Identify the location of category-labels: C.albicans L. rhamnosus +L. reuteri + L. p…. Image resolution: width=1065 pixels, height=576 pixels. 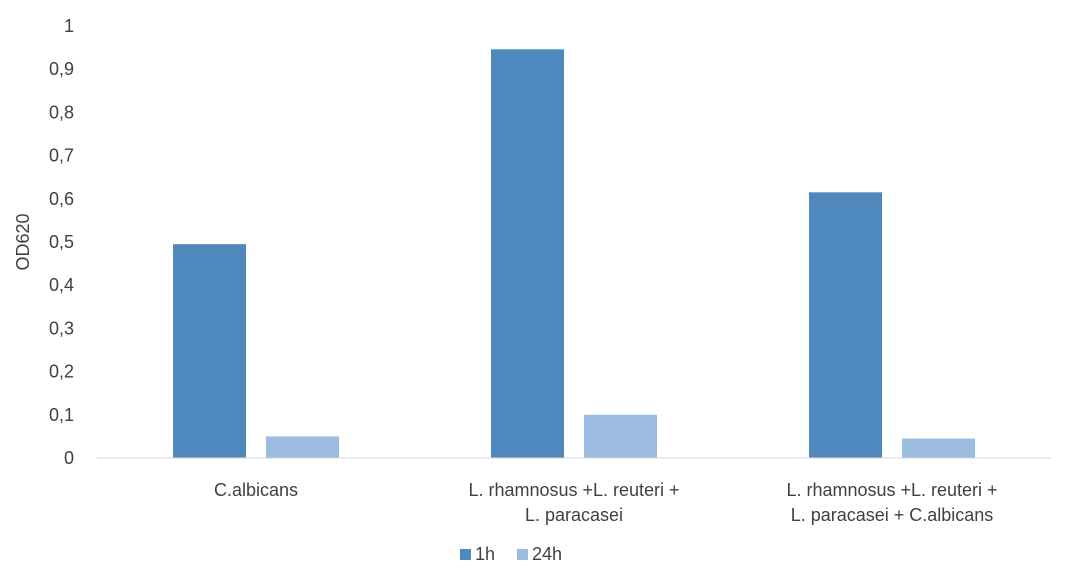
(606, 502).